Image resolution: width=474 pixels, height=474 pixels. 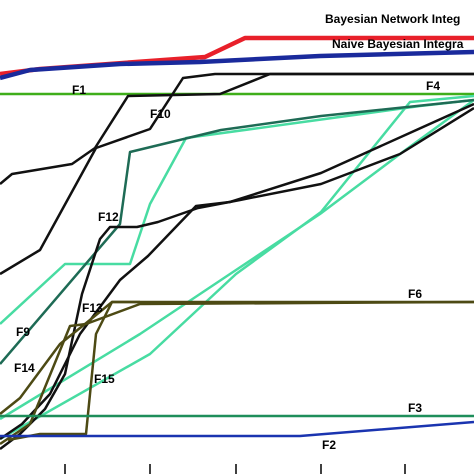 What do you see at coordinates (415, 408) in the screenshot?
I see `series-label-f3: F3` at bounding box center [415, 408].